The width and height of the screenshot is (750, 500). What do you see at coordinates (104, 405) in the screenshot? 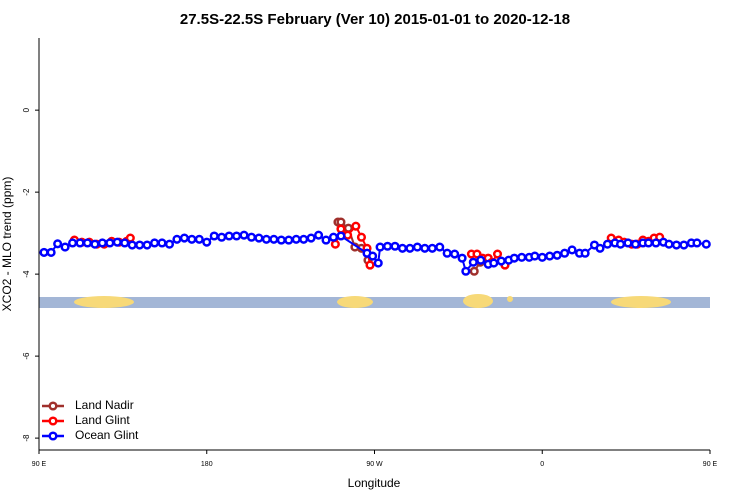
I see `legend-label: Land Nadir` at bounding box center [104, 405].